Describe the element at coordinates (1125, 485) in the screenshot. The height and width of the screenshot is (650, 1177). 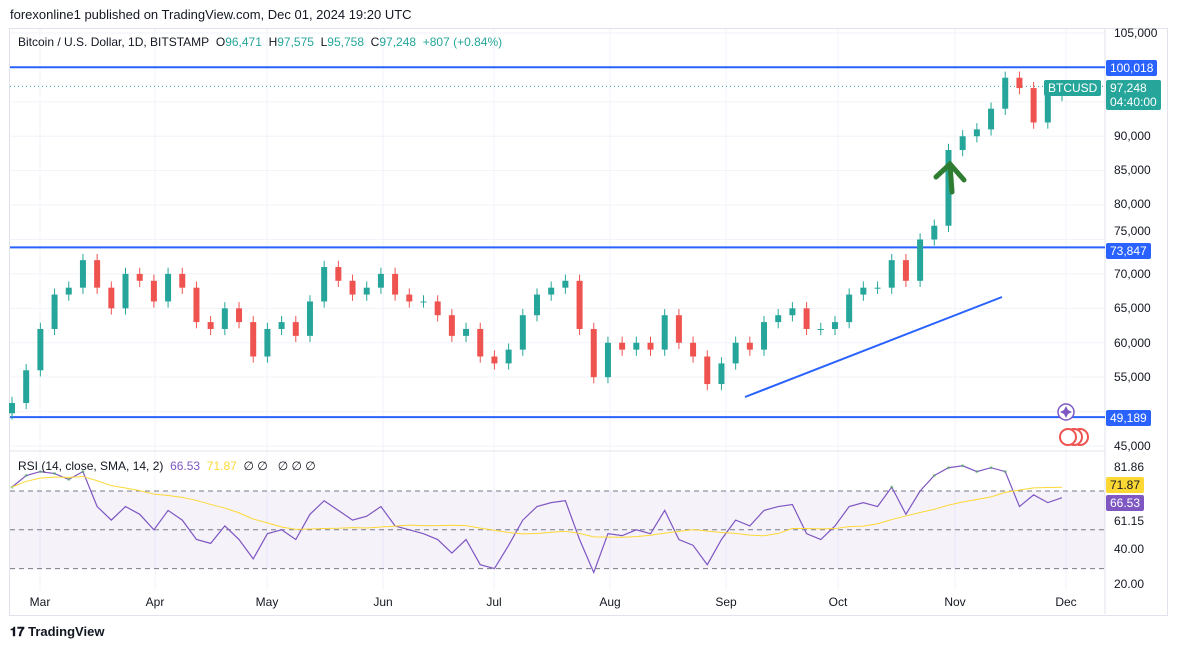
I see `rsi-sma-tag: 71.87` at that location.